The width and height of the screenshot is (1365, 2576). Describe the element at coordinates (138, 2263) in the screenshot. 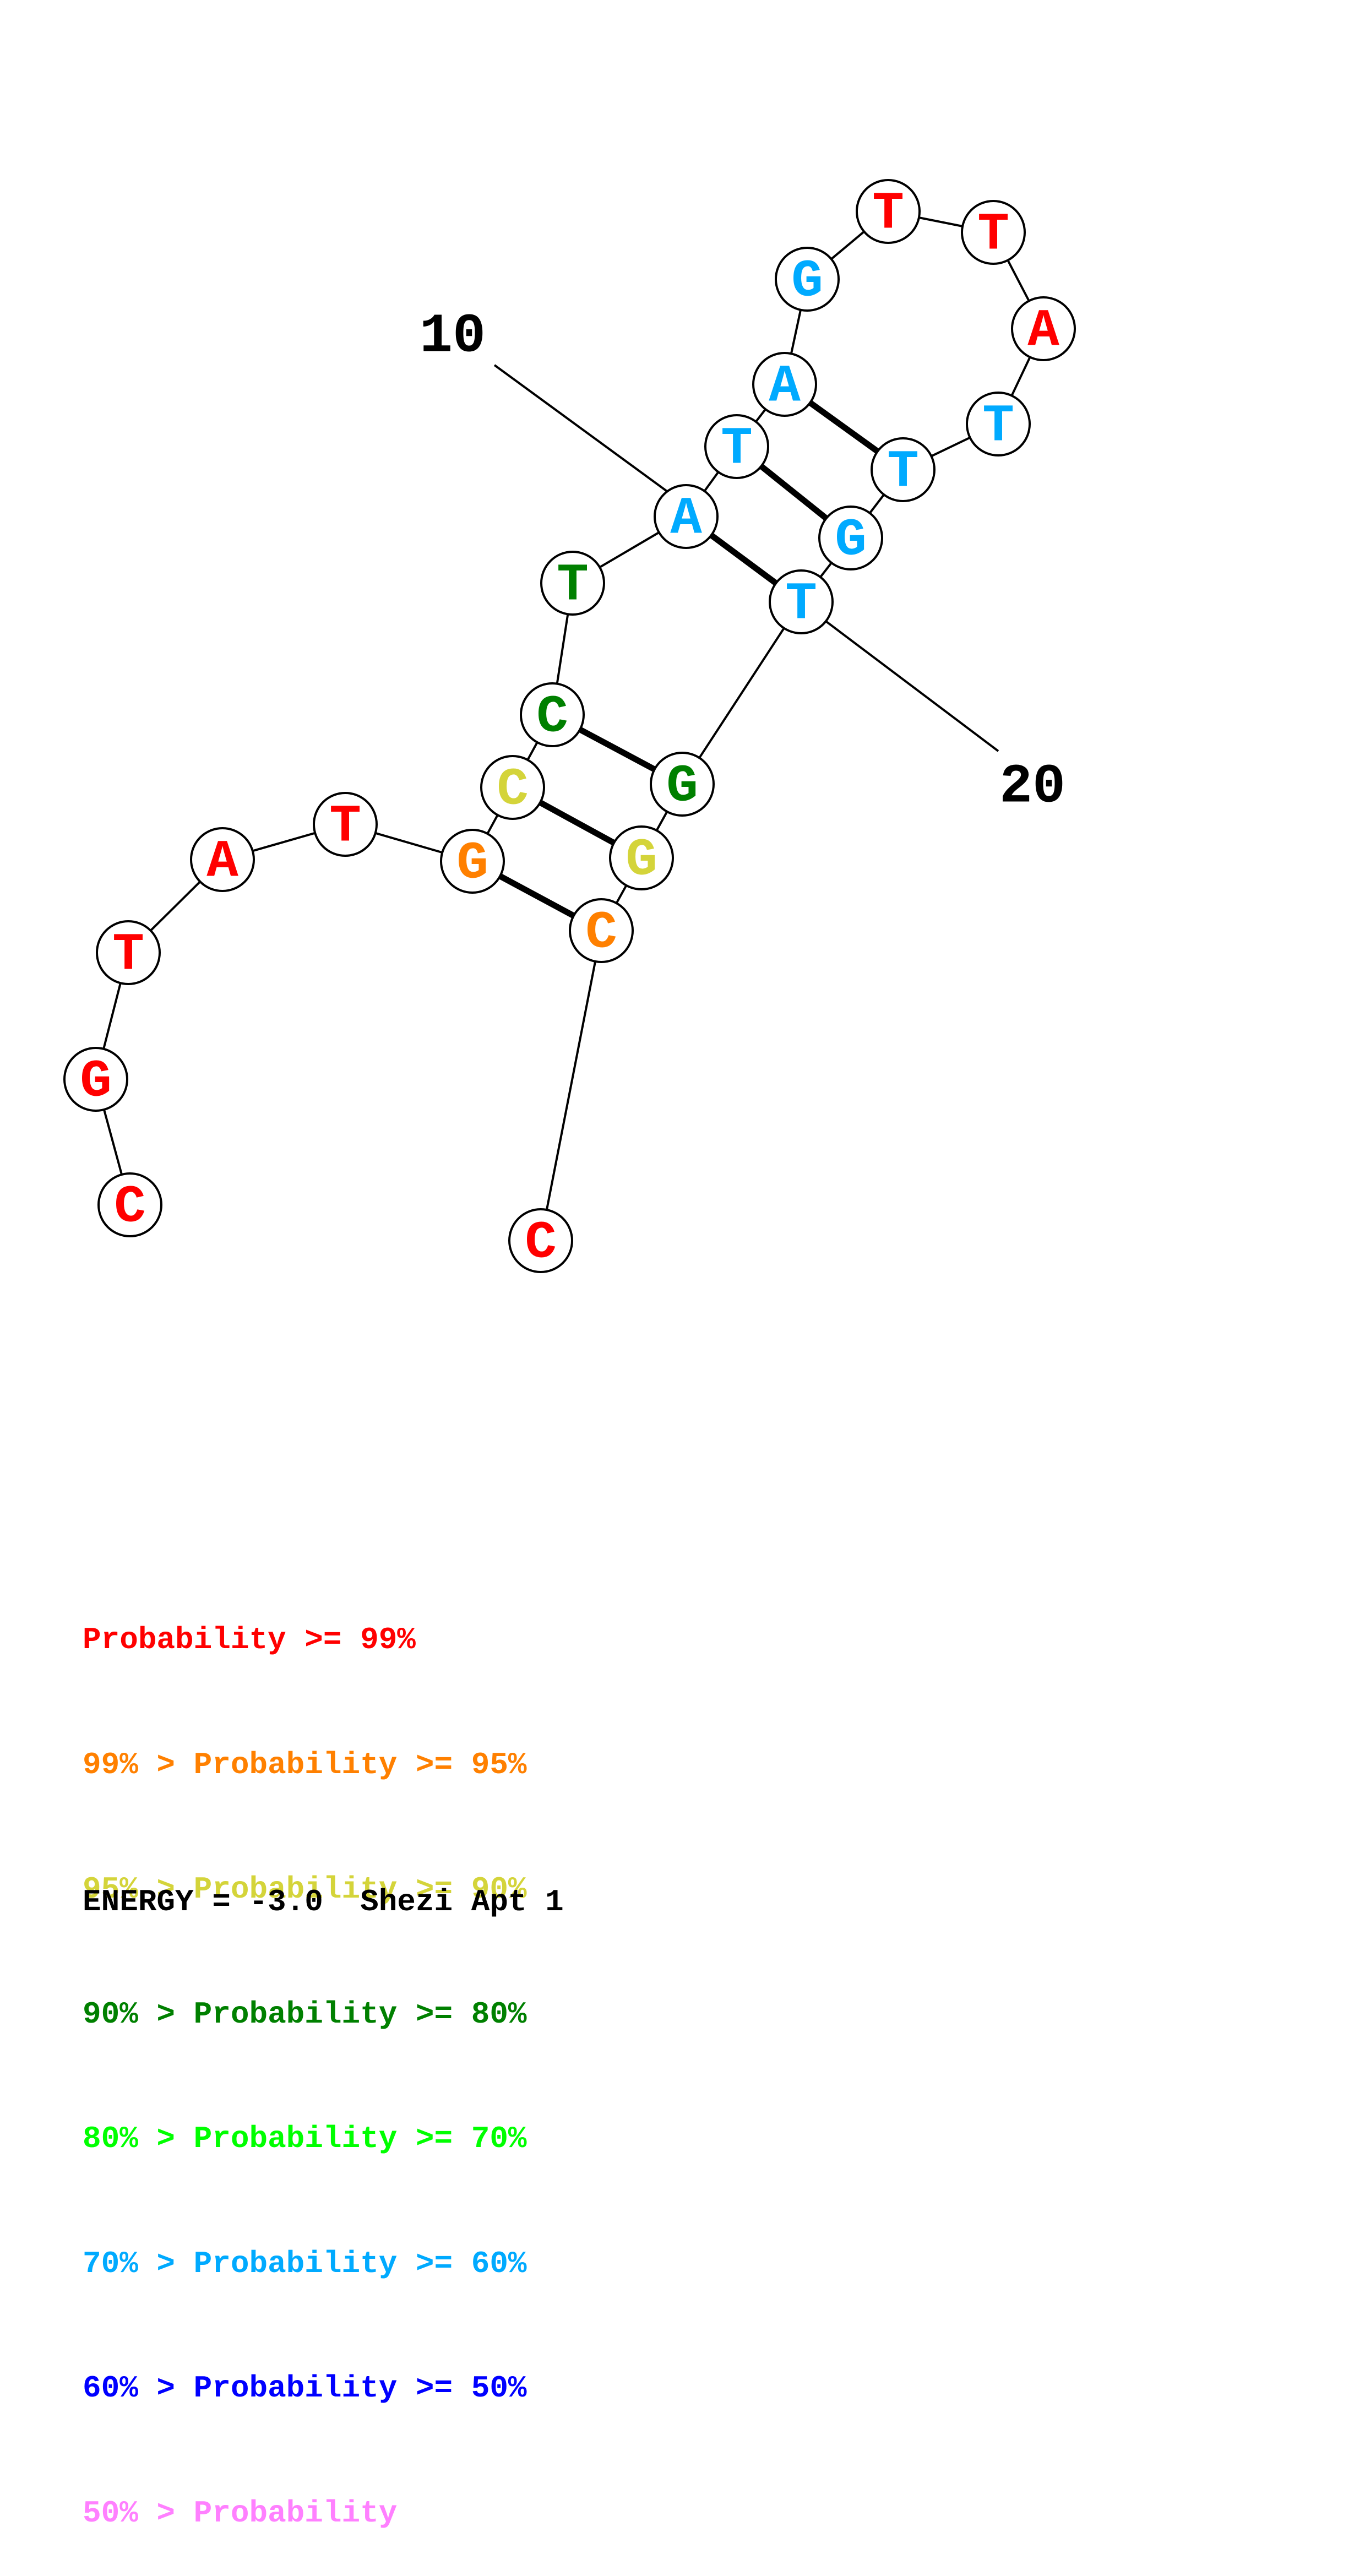

I see `legend-prefix: 70% >` at that location.